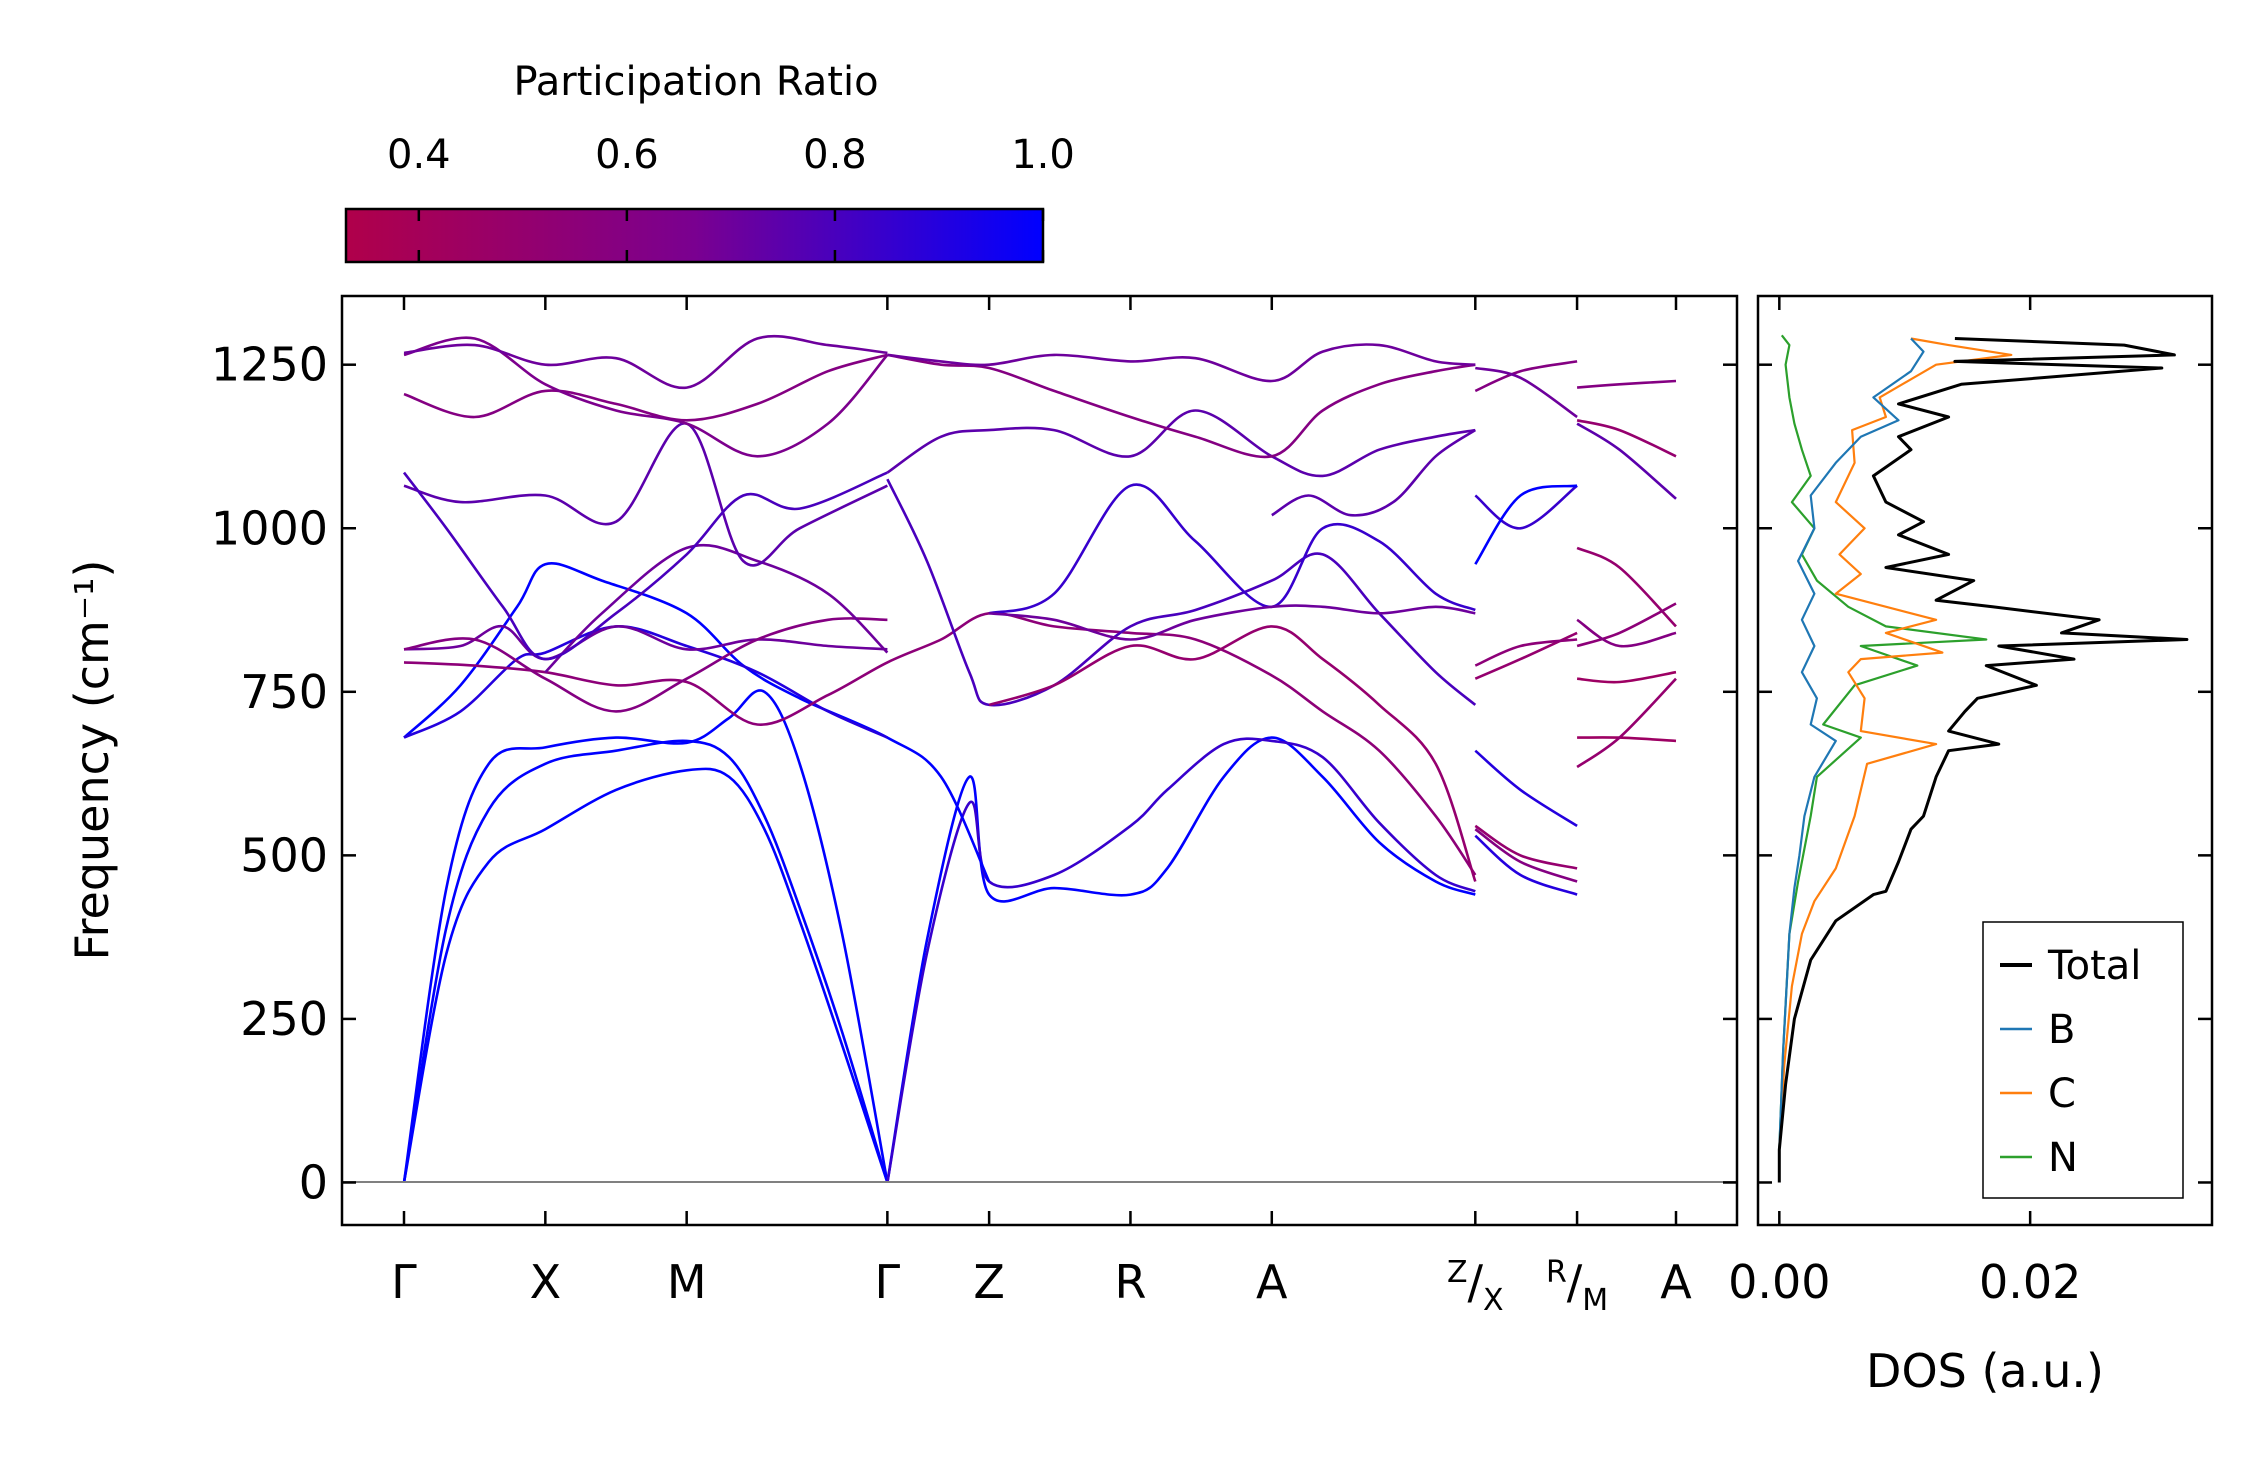  Describe the element at coordinates (2030, 1282) in the screenshot. I see `dos-x-tick-label: 0.02` at that location.